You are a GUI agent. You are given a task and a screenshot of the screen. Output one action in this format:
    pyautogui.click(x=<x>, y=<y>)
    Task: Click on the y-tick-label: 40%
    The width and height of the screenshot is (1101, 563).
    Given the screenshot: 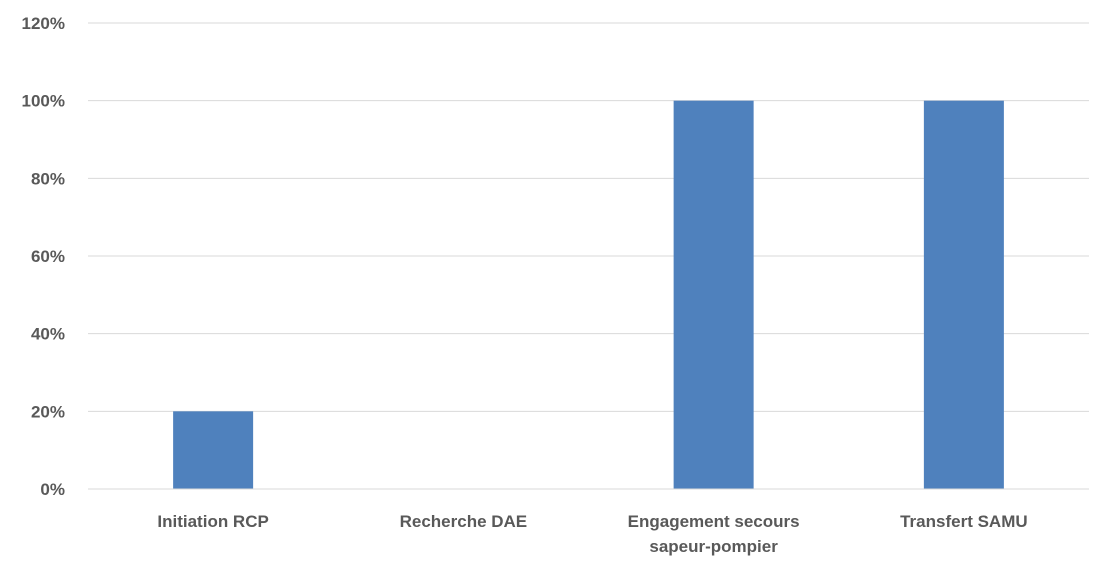 What is the action you would take?
    pyautogui.click(x=48, y=334)
    